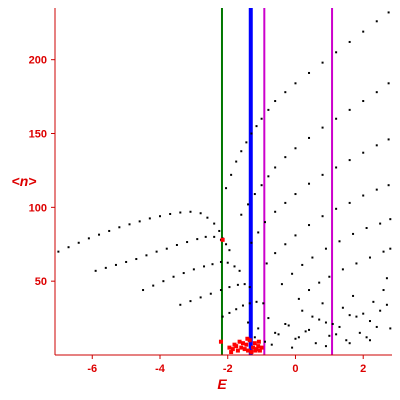 The image size is (400, 400). I want to click on x-axis-ticks: -6 -4 -2 0 2, so click(226, 365).